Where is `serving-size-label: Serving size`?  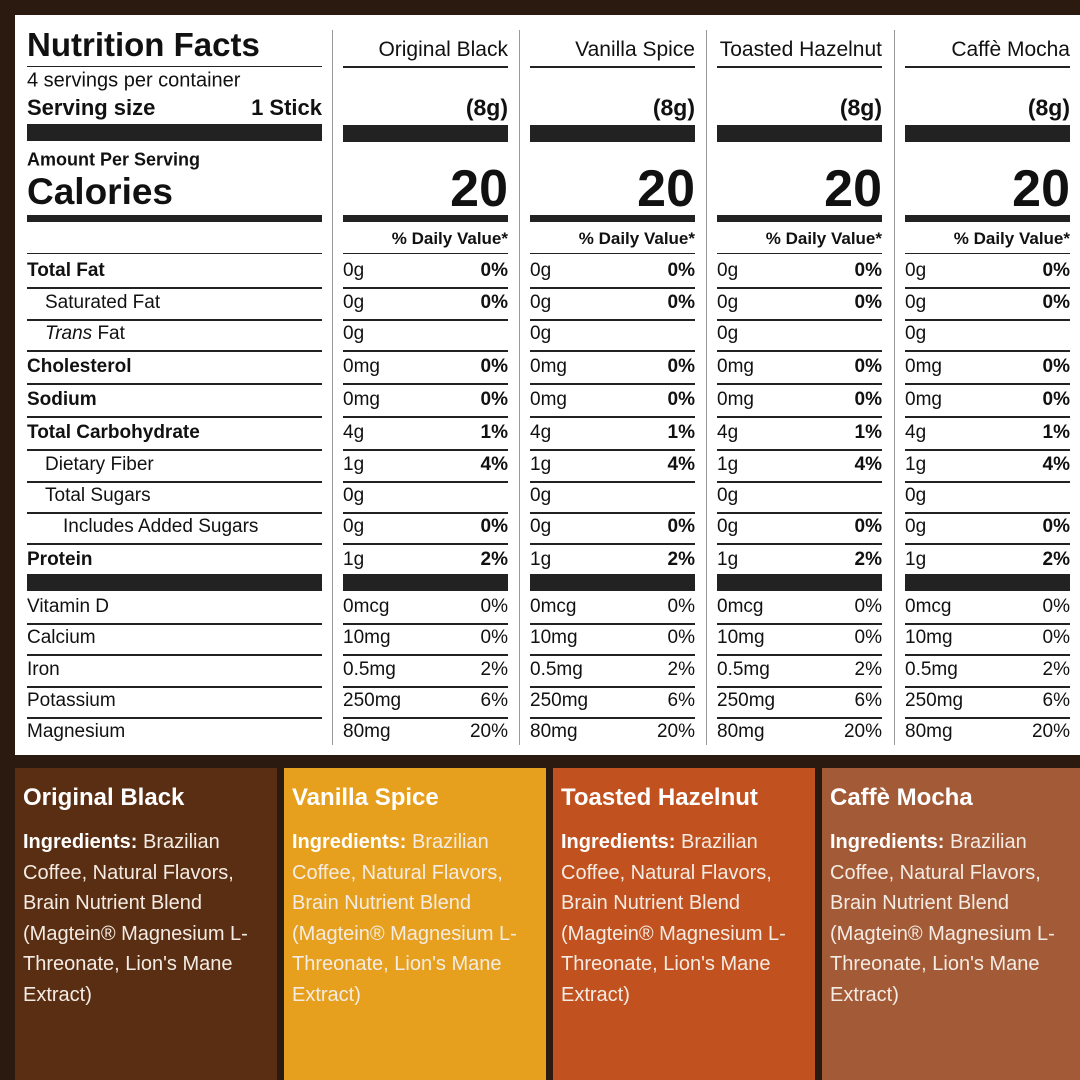 serving-size-label: Serving size is located at coordinates (91, 107).